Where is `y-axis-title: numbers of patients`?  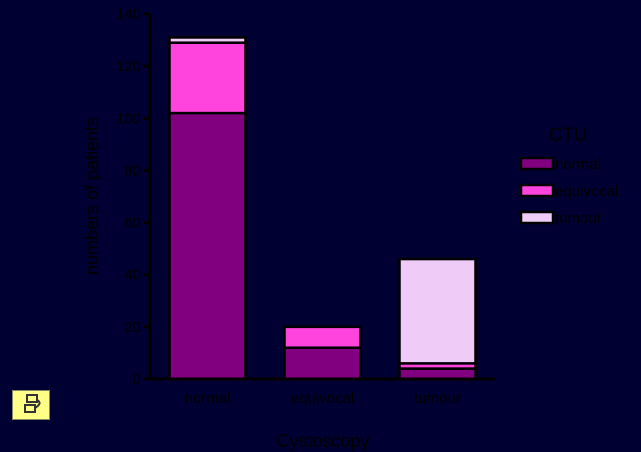
y-axis-title: numbers of patients is located at coordinates (92, 196).